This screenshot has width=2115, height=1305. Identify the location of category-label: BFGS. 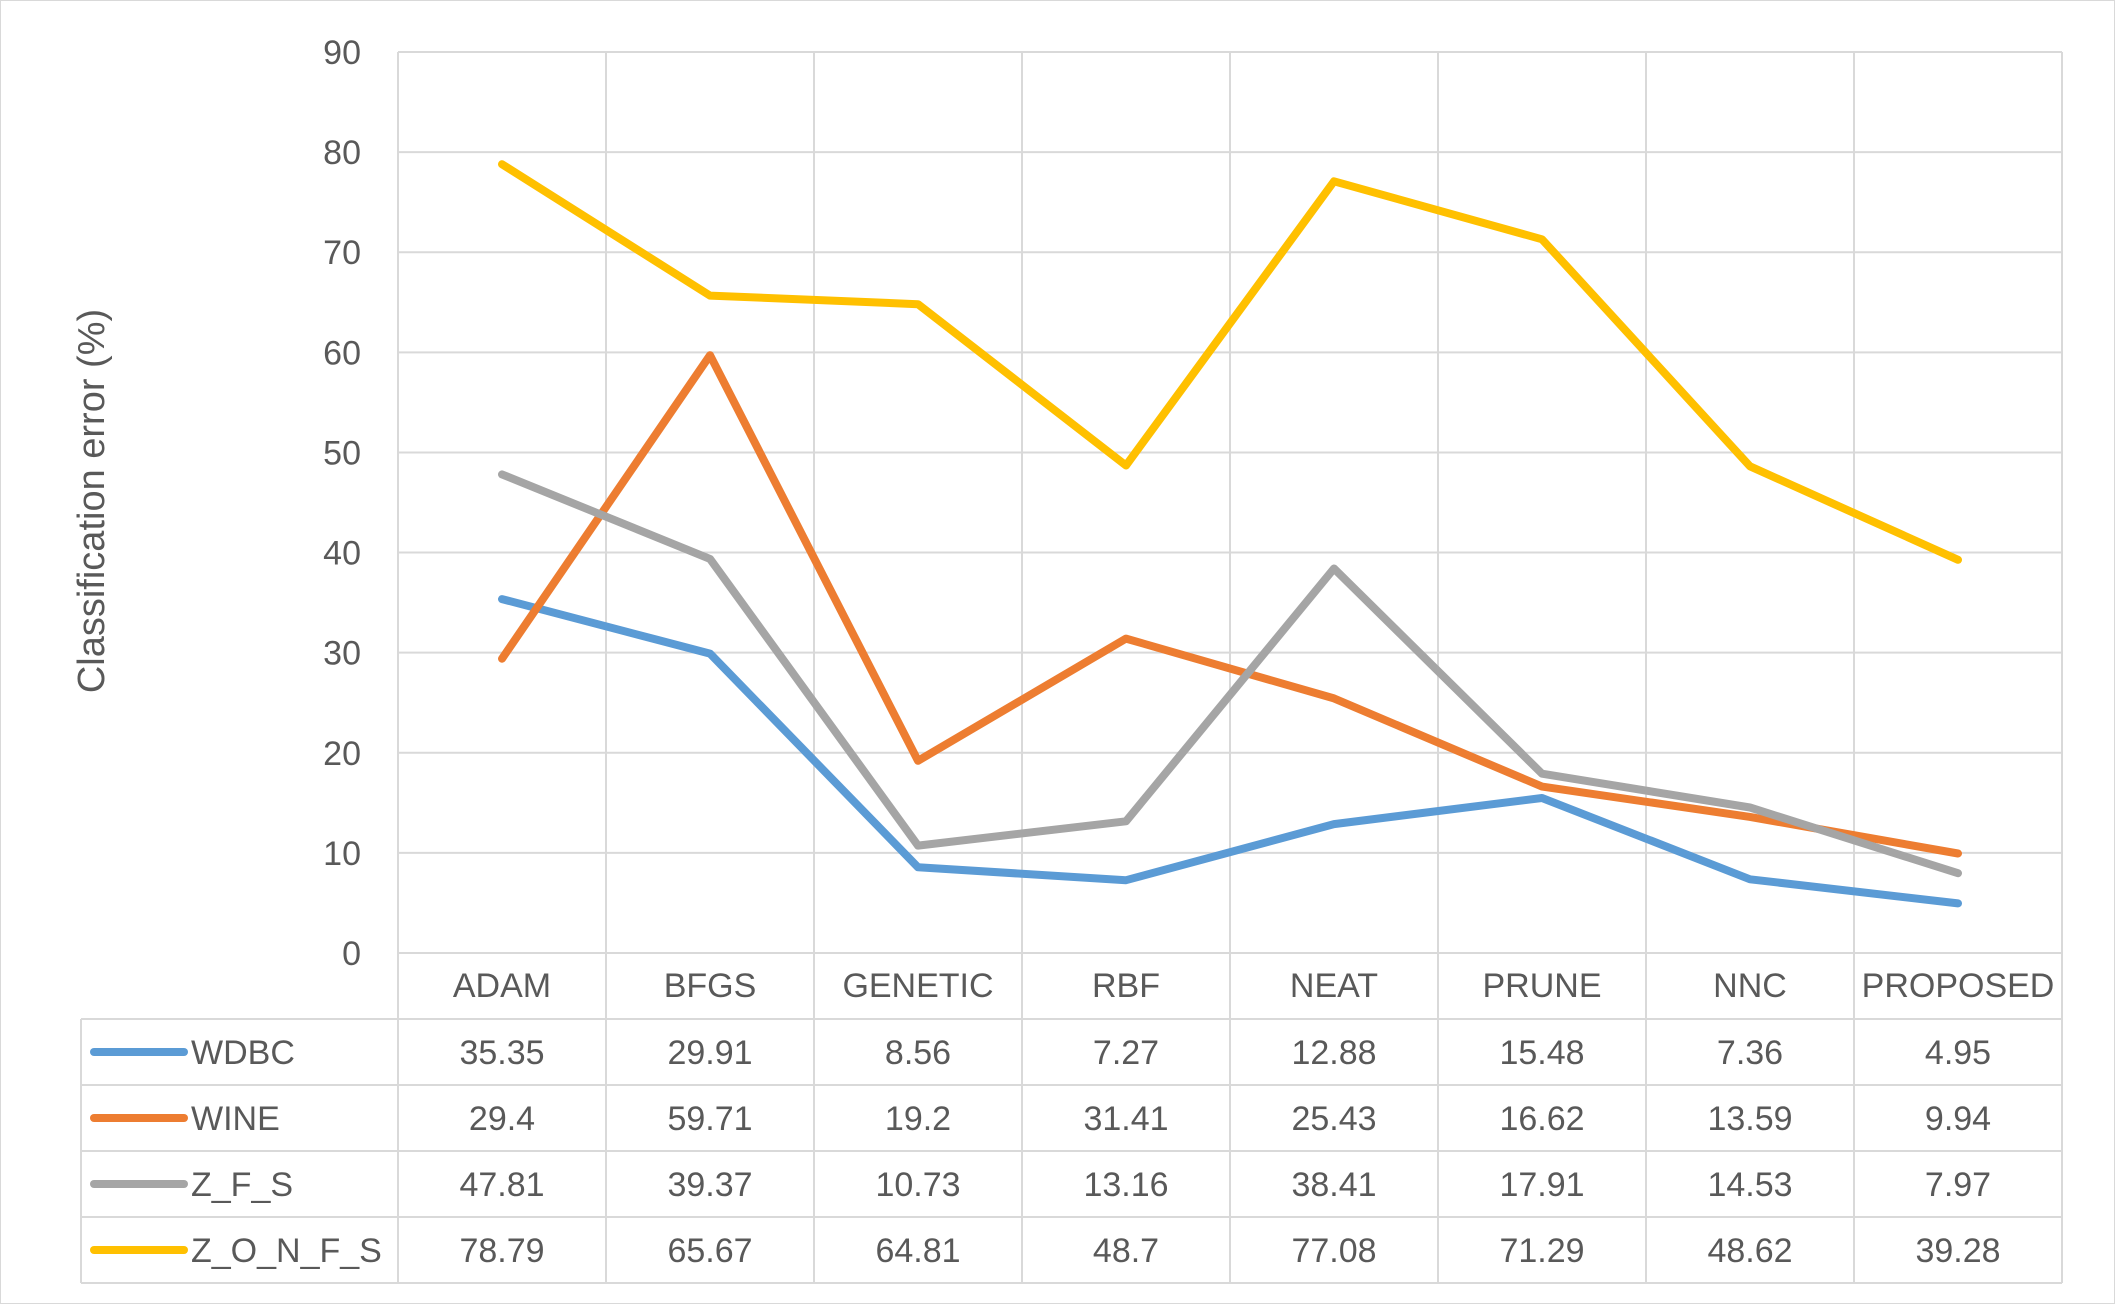
(710, 986).